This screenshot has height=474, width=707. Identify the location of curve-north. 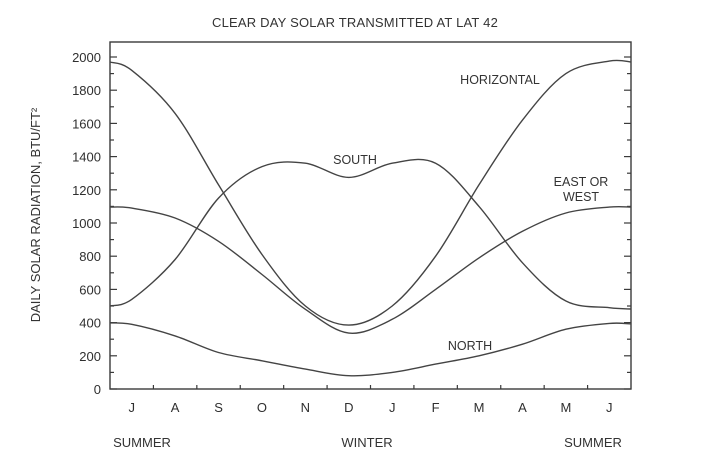
(370, 349).